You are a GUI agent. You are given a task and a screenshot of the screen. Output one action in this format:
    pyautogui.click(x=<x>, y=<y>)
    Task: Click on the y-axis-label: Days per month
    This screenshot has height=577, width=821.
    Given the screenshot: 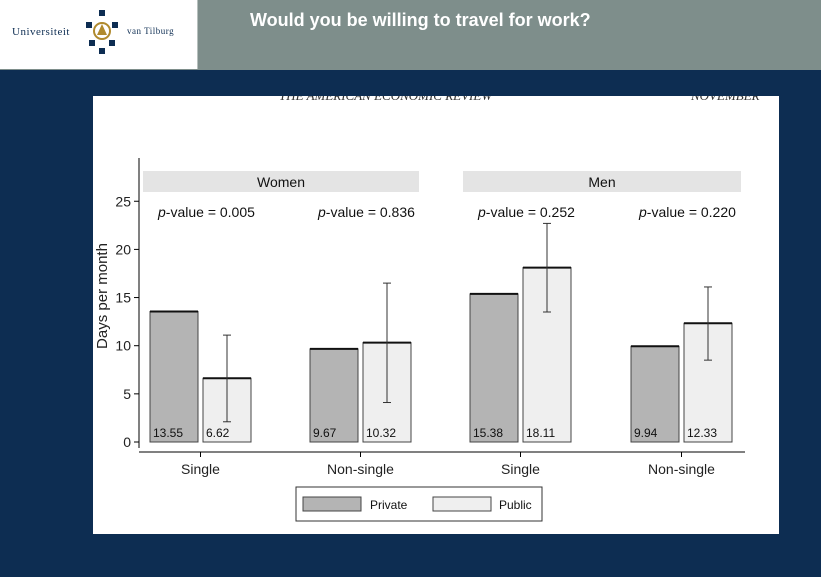 What is the action you would take?
    pyautogui.click(x=102, y=296)
    